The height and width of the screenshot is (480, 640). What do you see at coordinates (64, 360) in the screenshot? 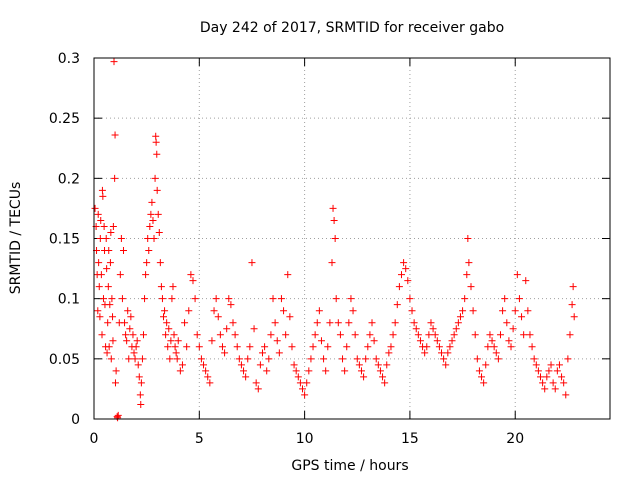
I see `y-tick-label: 0.05` at bounding box center [64, 360].